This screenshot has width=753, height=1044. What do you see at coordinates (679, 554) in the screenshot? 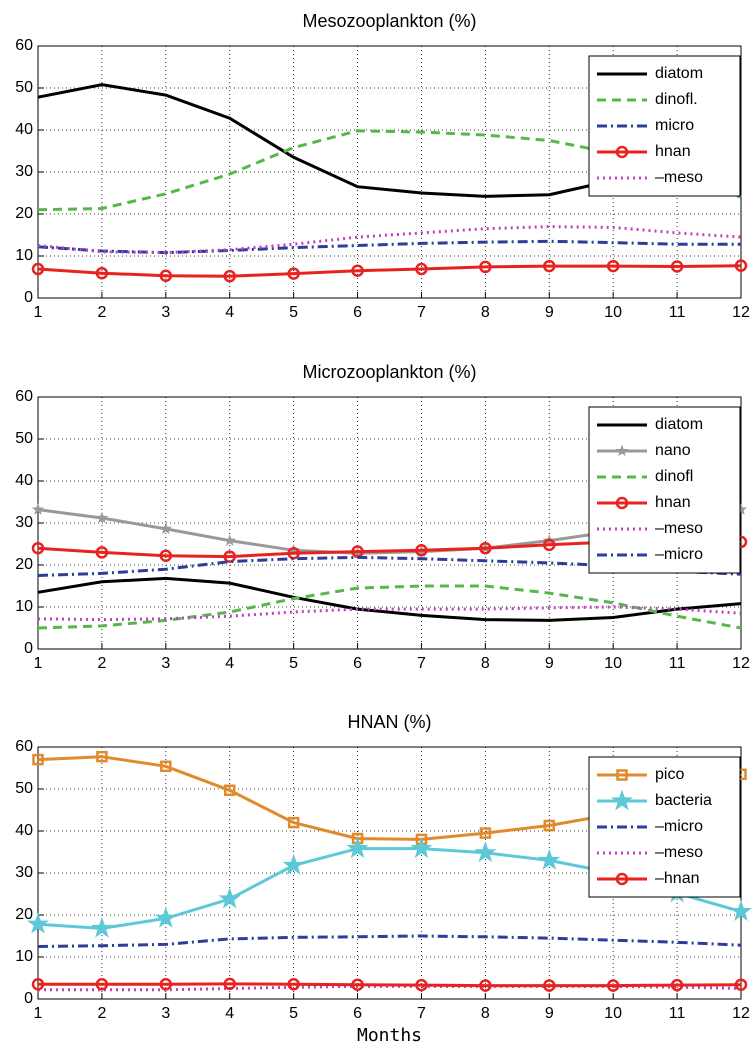
I see `legend-label: –micro` at bounding box center [679, 554].